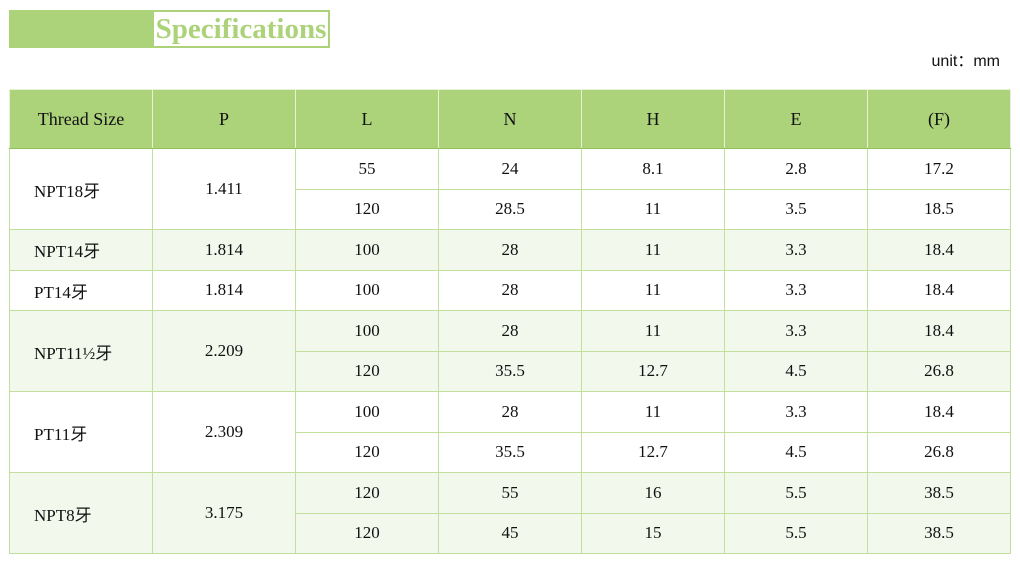  Describe the element at coordinates (224, 432) in the screenshot. I see `p-cell: 2.309` at that location.